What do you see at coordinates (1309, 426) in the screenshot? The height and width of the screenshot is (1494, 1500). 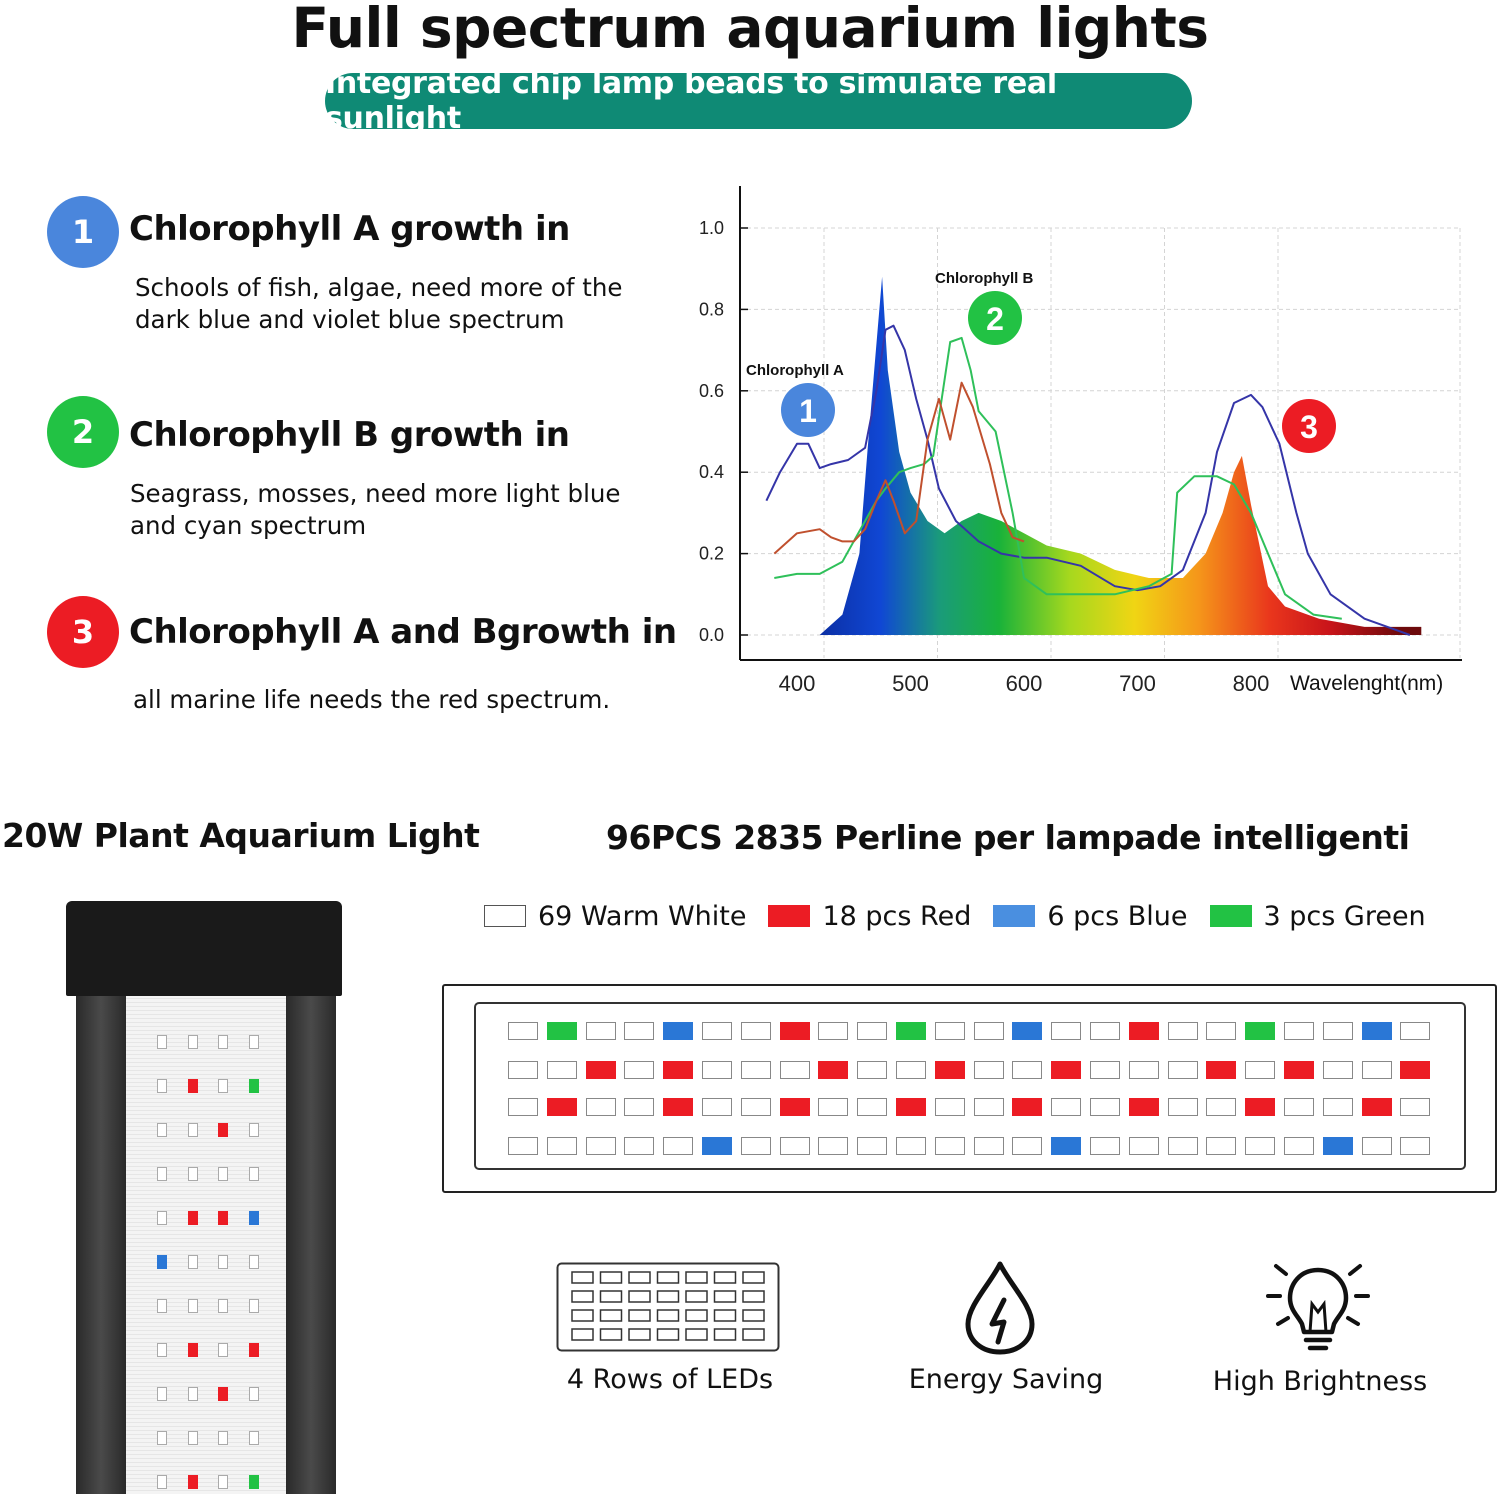 I see `annotation-badge-3-circle` at bounding box center [1309, 426].